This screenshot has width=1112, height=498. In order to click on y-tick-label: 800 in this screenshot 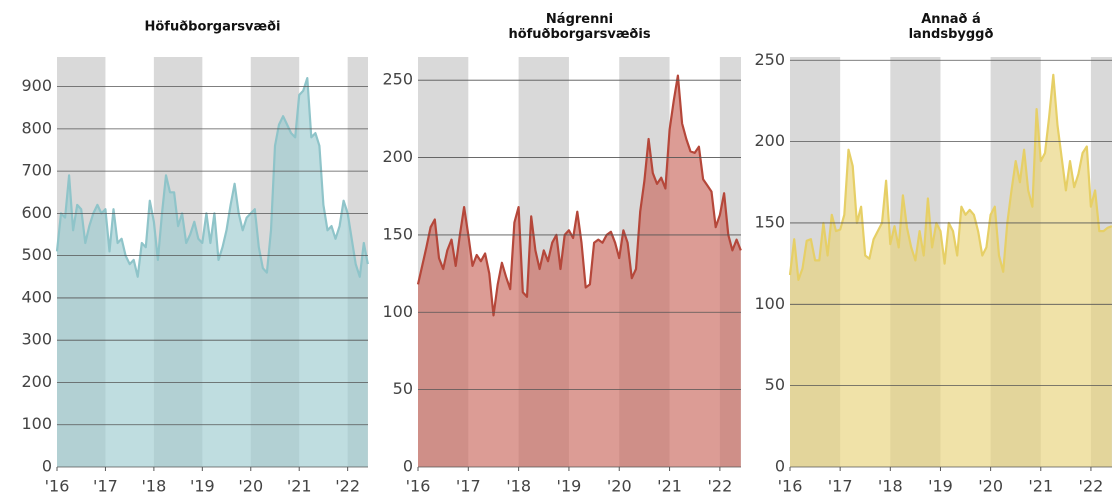, I will do `click(36, 127)`.